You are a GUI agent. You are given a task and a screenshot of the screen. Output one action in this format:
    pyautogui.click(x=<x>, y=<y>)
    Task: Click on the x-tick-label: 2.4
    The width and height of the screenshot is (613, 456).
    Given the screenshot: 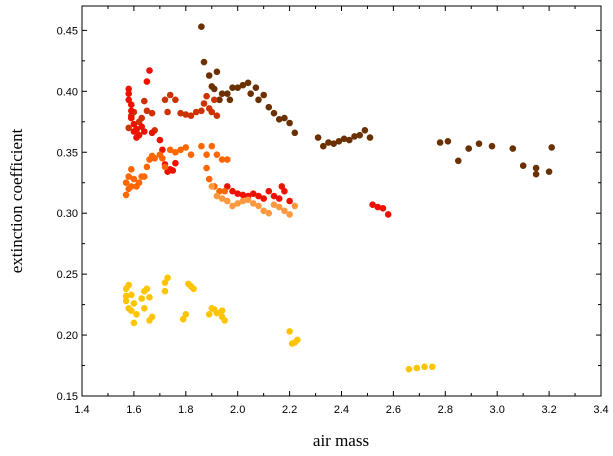 What is the action you would take?
    pyautogui.click(x=341, y=410)
    